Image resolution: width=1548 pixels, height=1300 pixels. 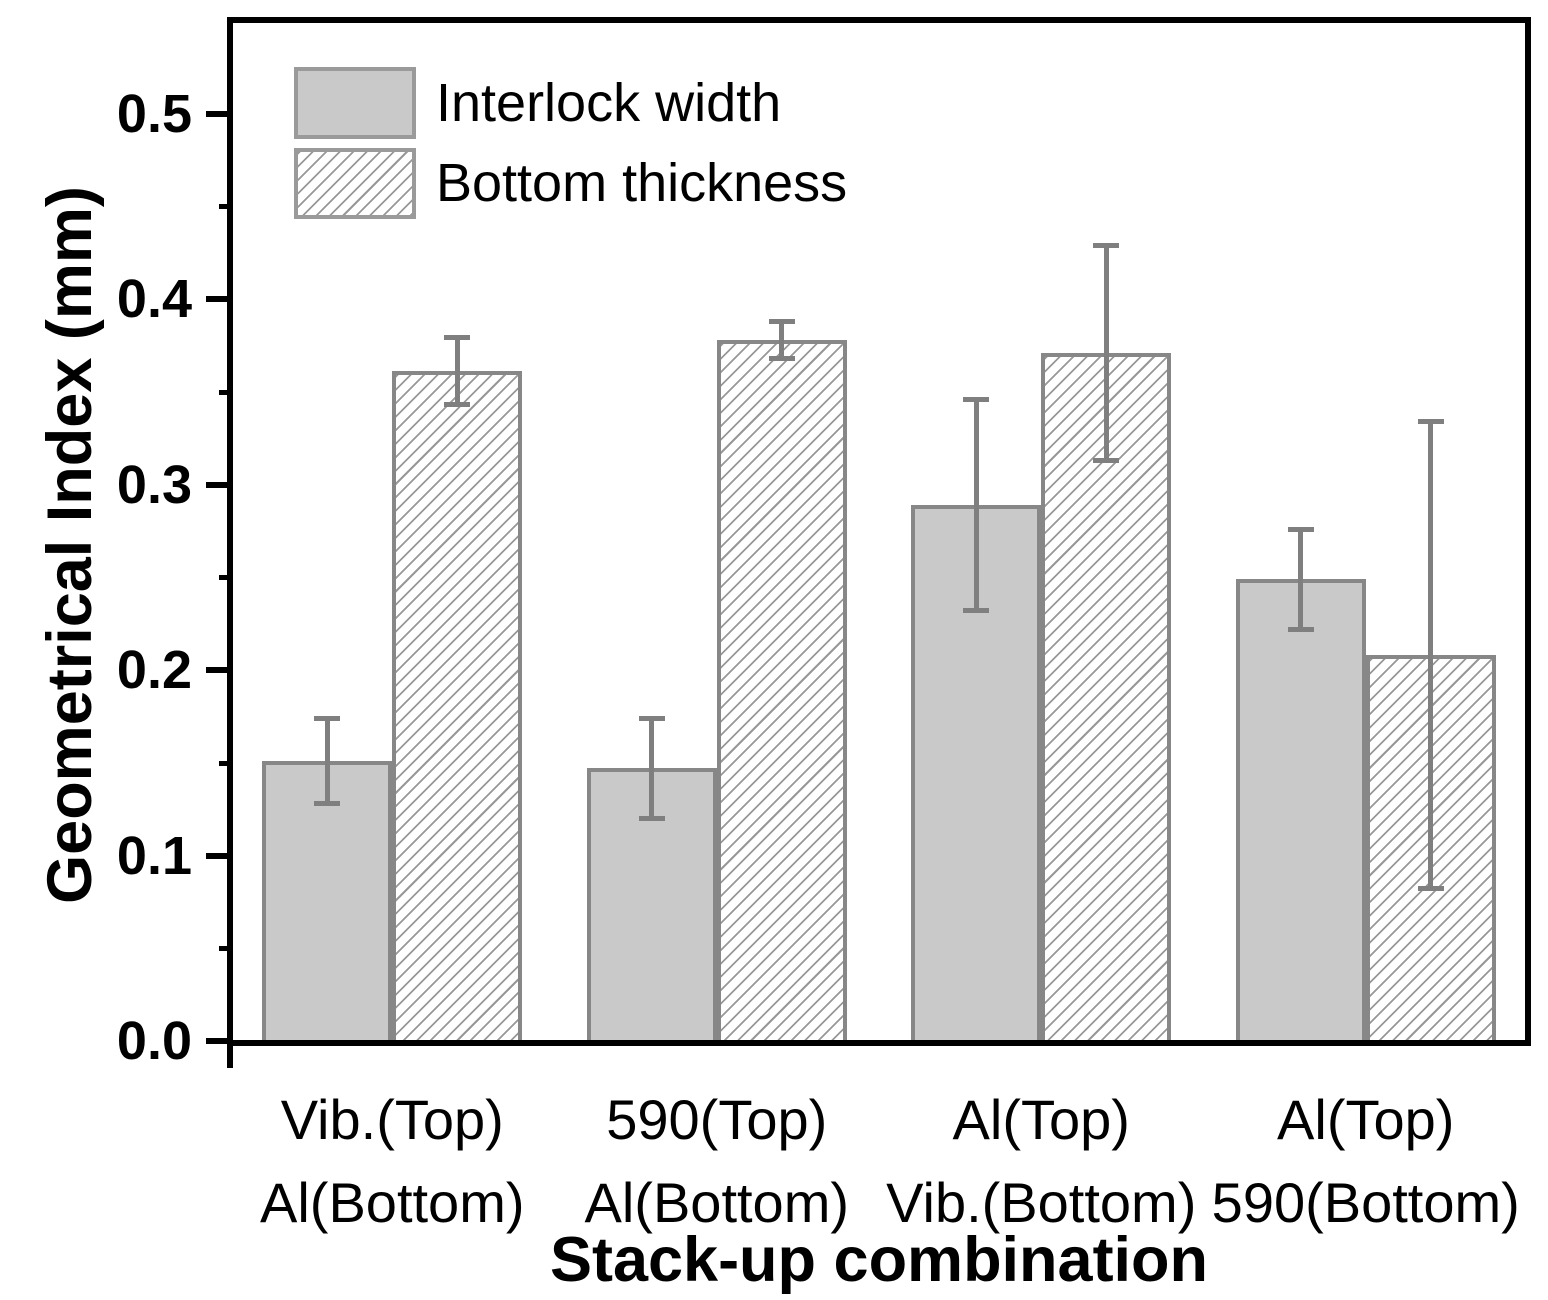 I want to click on legend-label-bottom-thickness: Bottom thickness, so click(x=642, y=183).